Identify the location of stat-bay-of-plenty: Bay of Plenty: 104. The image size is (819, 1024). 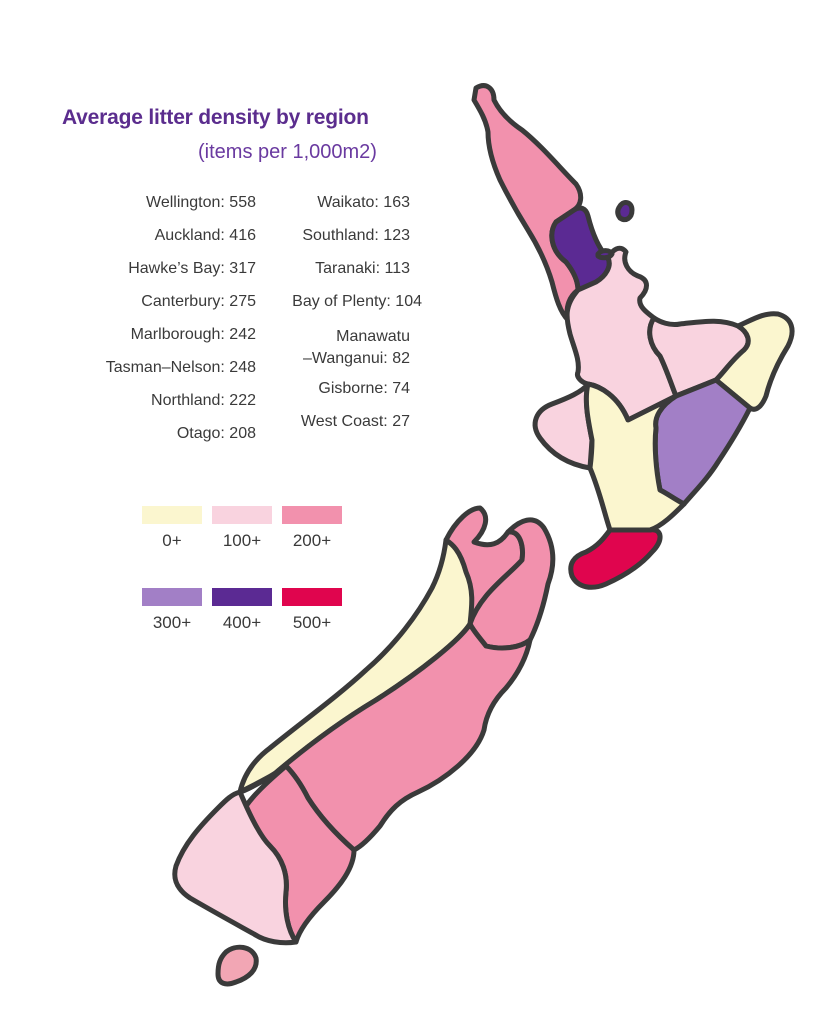
(357, 301).